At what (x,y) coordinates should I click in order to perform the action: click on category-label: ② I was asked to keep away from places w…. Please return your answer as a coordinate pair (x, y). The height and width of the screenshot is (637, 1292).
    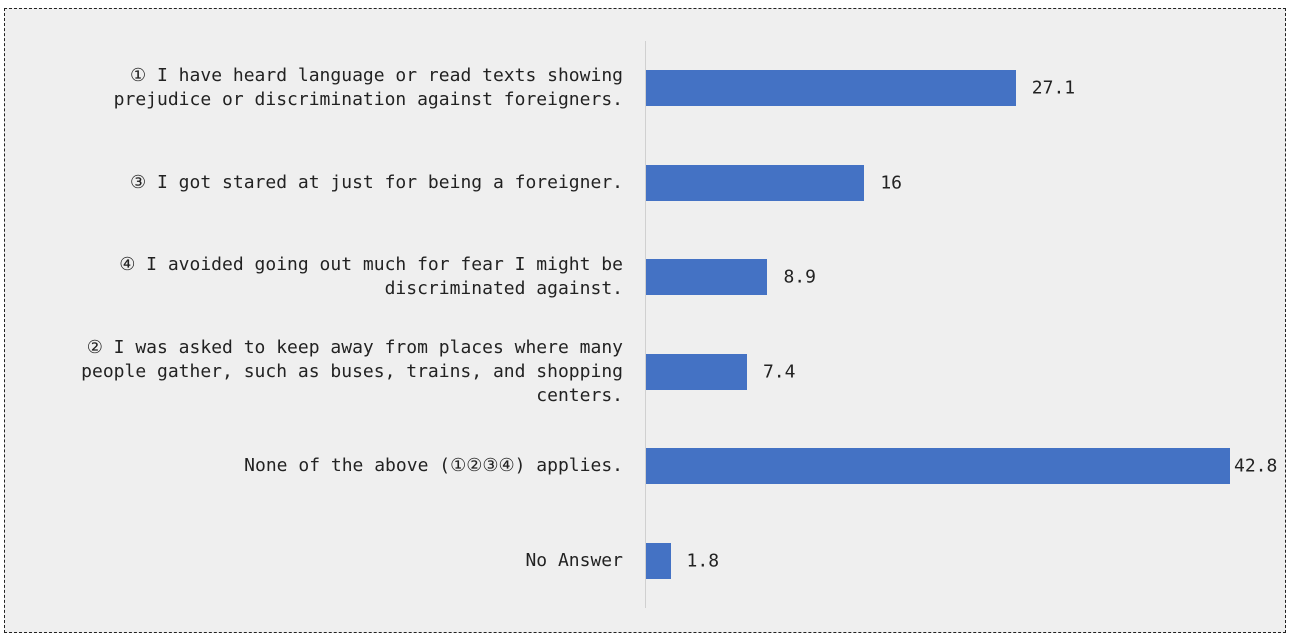
    Looking at the image, I should click on (352, 371).